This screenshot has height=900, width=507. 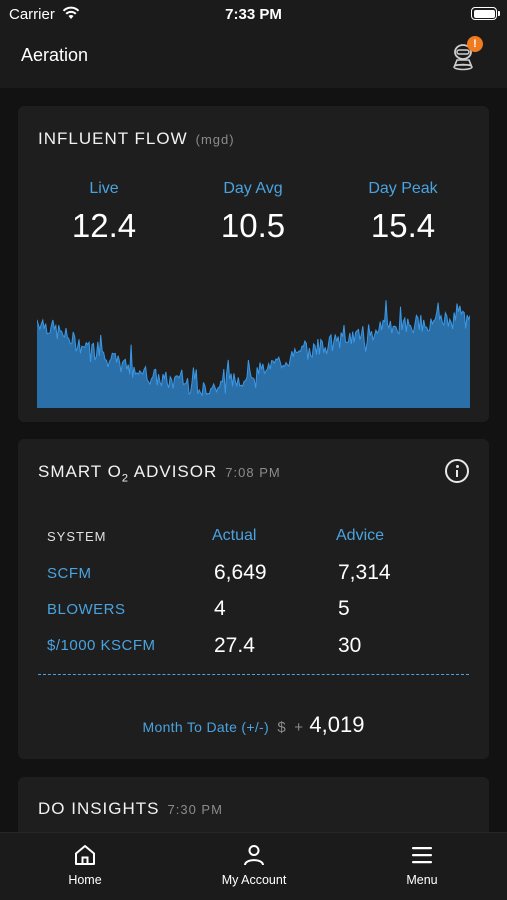 I want to click on person-icon, so click(x=254, y=855).